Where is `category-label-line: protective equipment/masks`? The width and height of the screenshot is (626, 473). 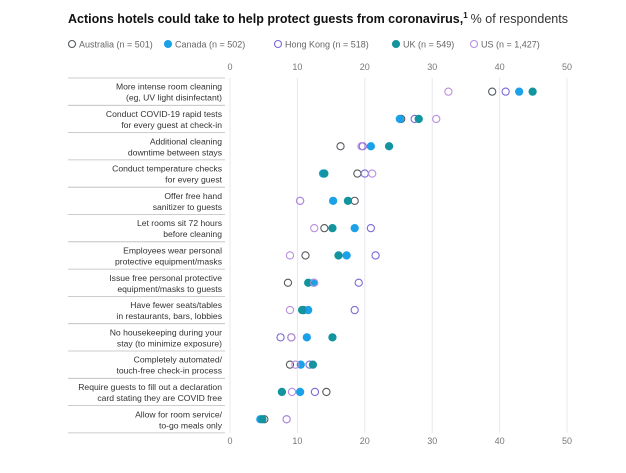 category-label-line: protective equipment/masks is located at coordinates (168, 261).